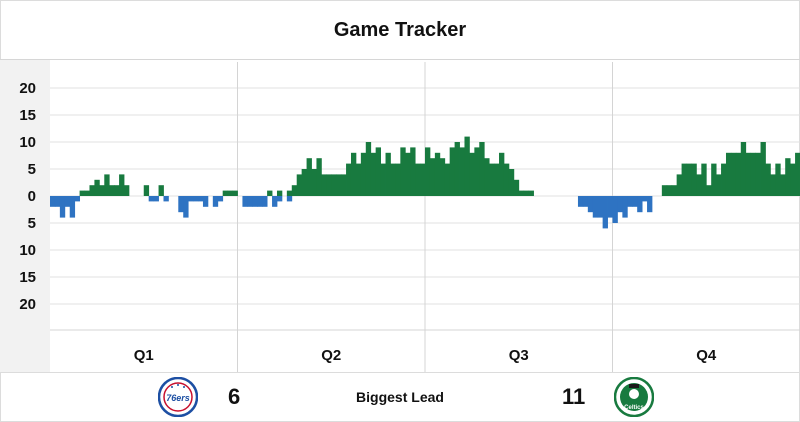 Image resolution: width=800 pixels, height=422 pixels. What do you see at coordinates (331, 355) in the screenshot?
I see `quarter-label: Q2` at bounding box center [331, 355].